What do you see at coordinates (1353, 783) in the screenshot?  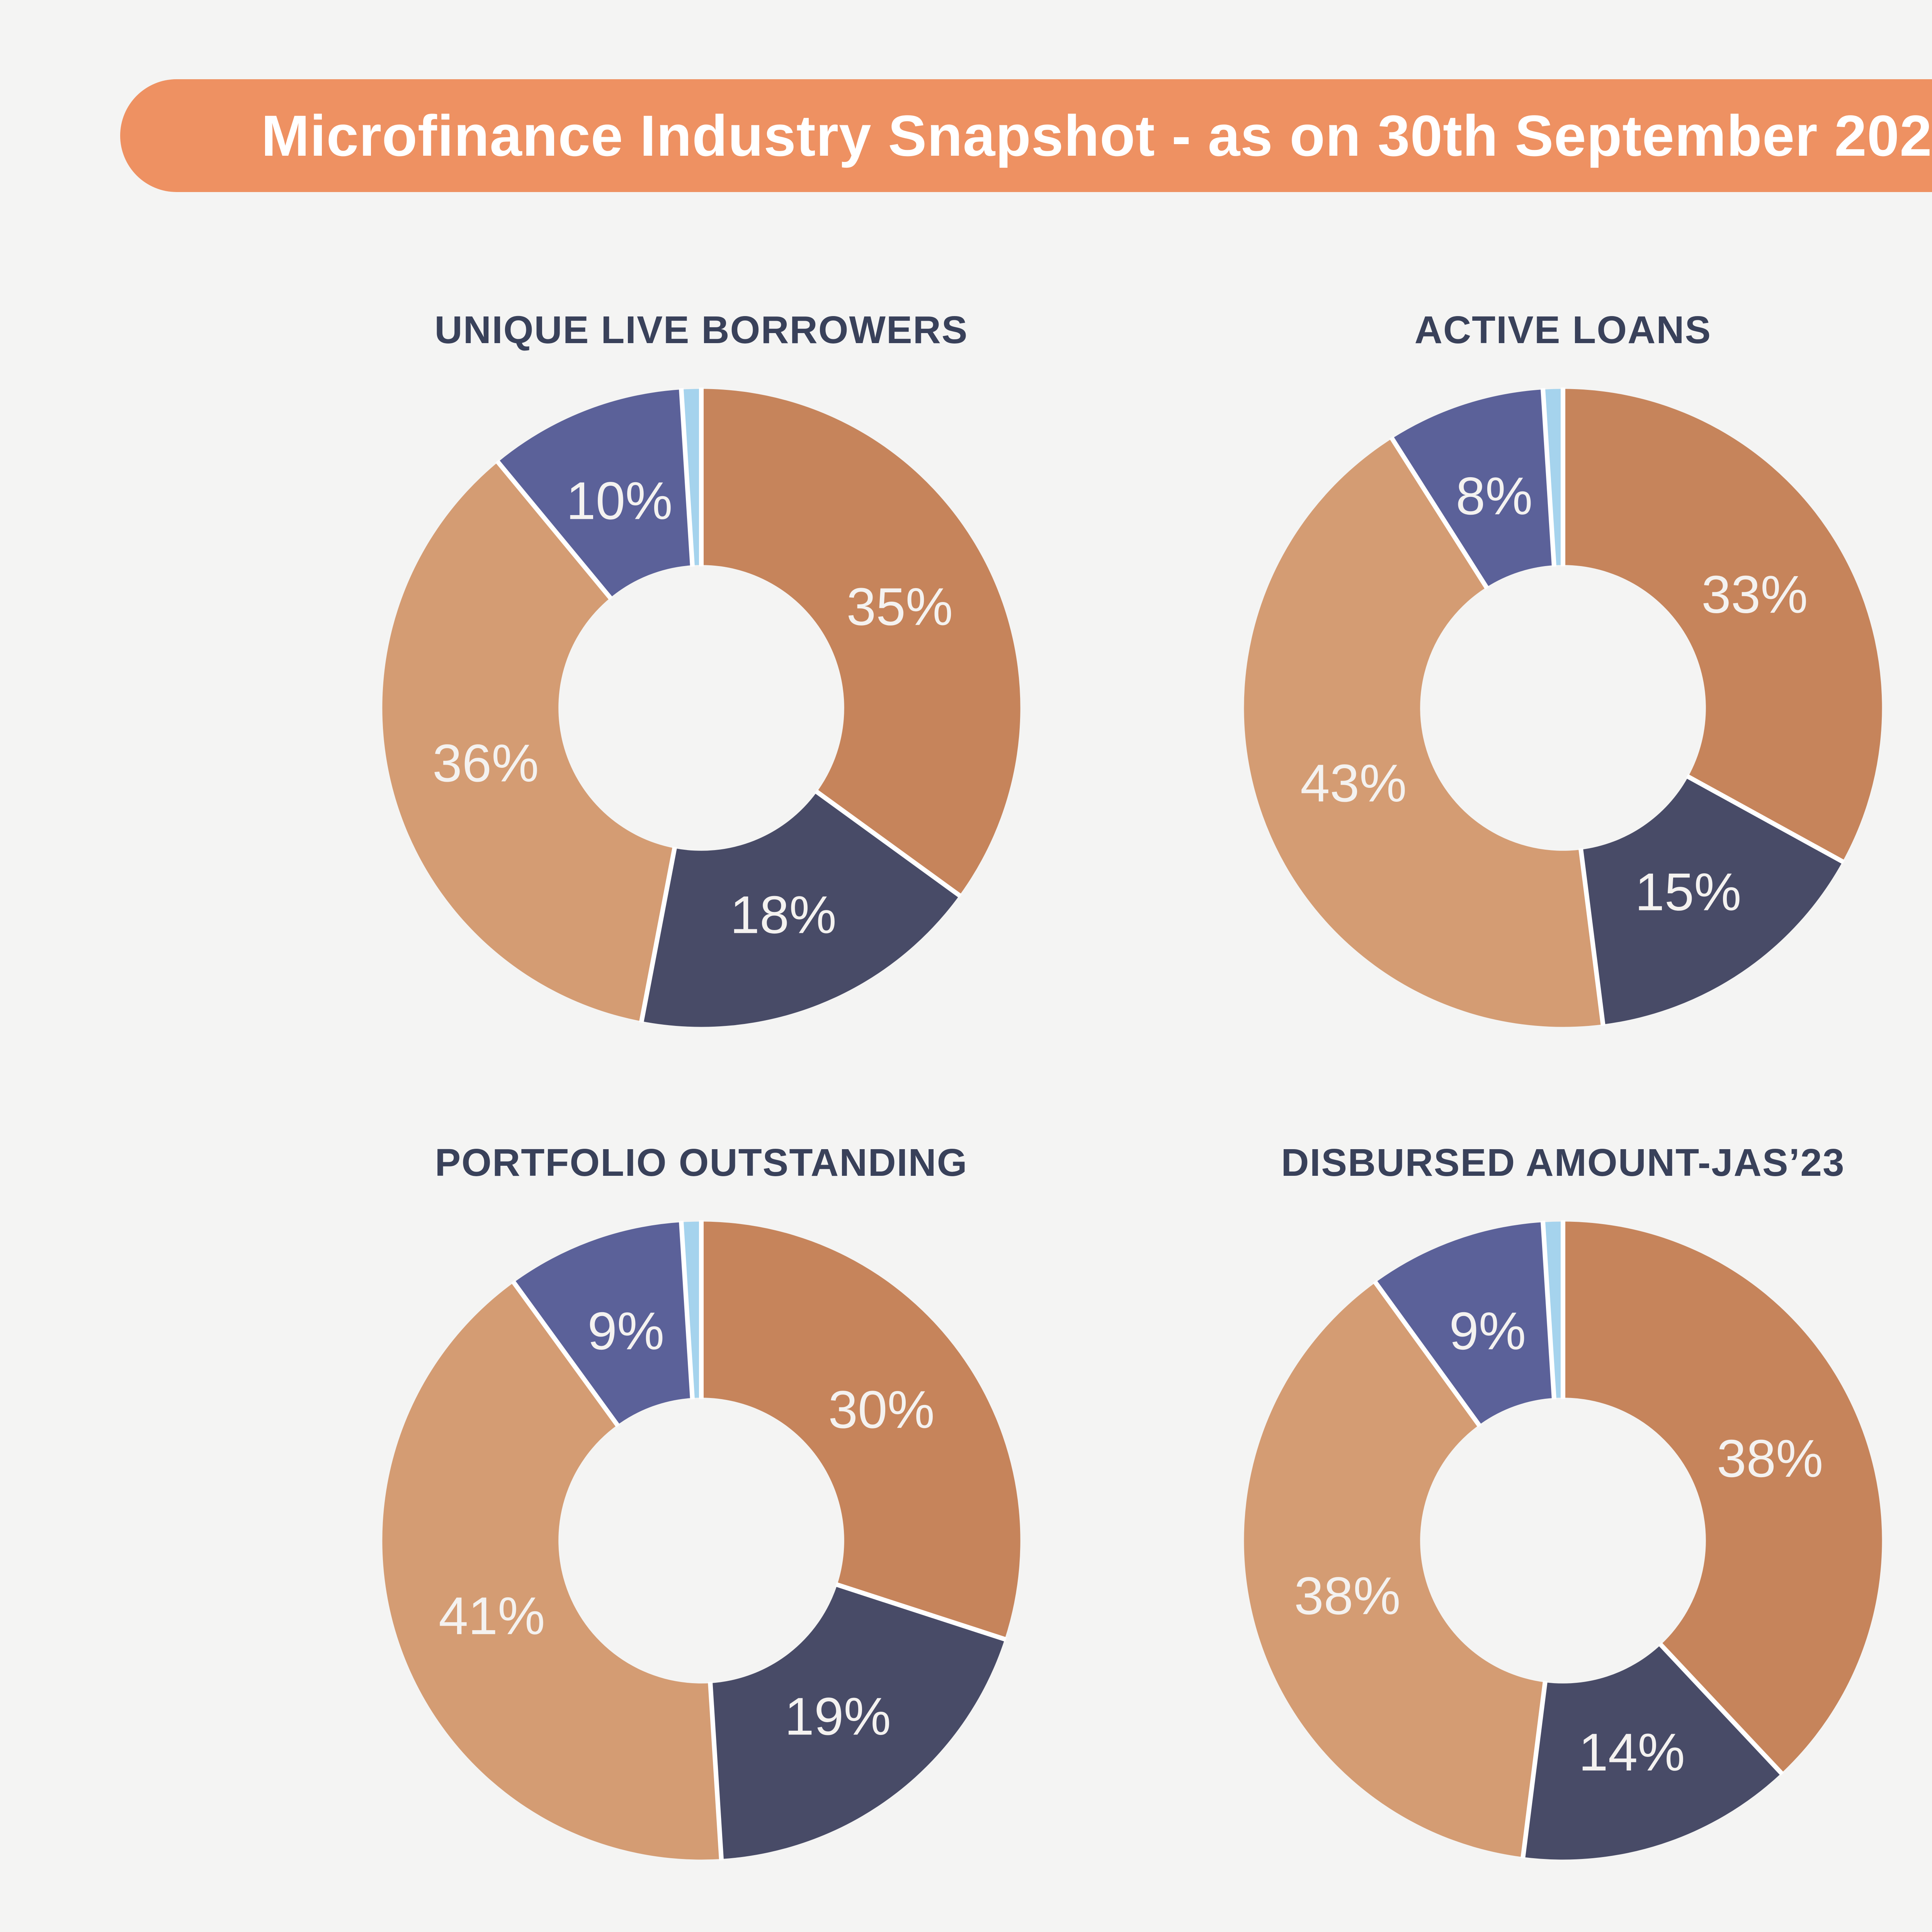 I see `slice-label: 43%` at bounding box center [1353, 783].